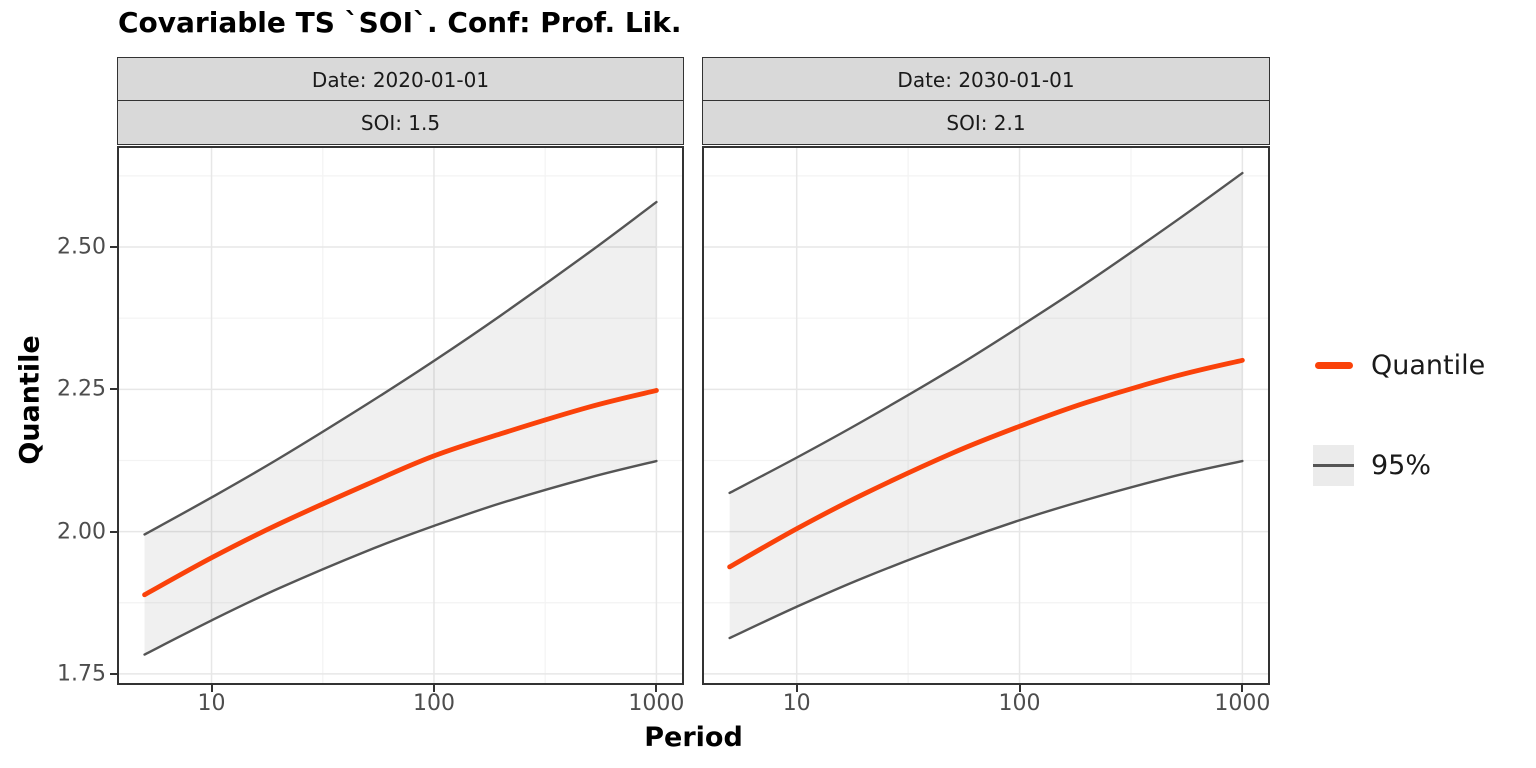 The image size is (1536, 768). What do you see at coordinates (1428, 365) in the screenshot?
I see `legend-label-quantile: Quantile` at bounding box center [1428, 365].